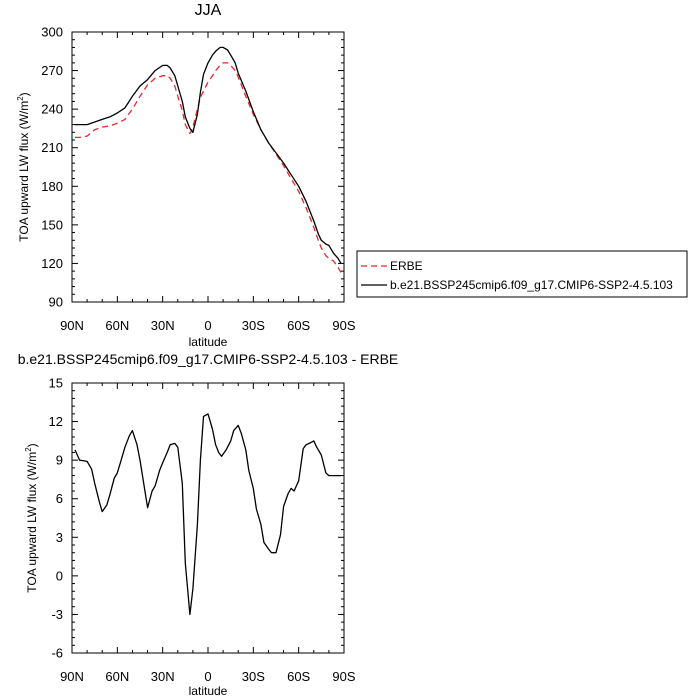  I want to click on bottom-y-axis-label-close: ), so click(32, 445).